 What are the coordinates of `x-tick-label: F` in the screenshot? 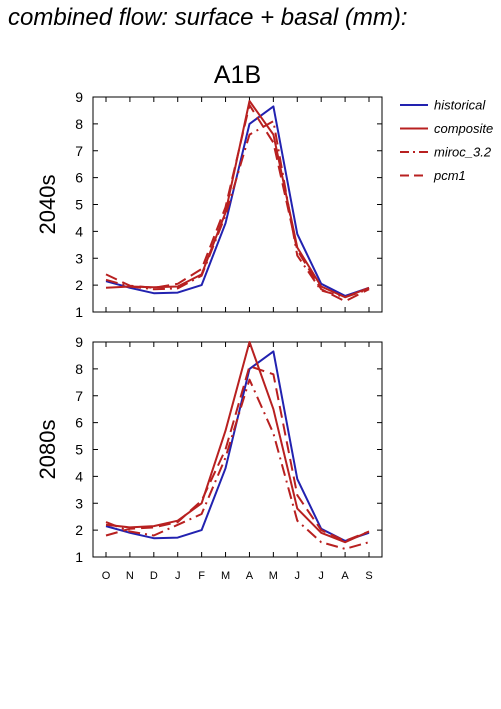 It's located at (201, 576).